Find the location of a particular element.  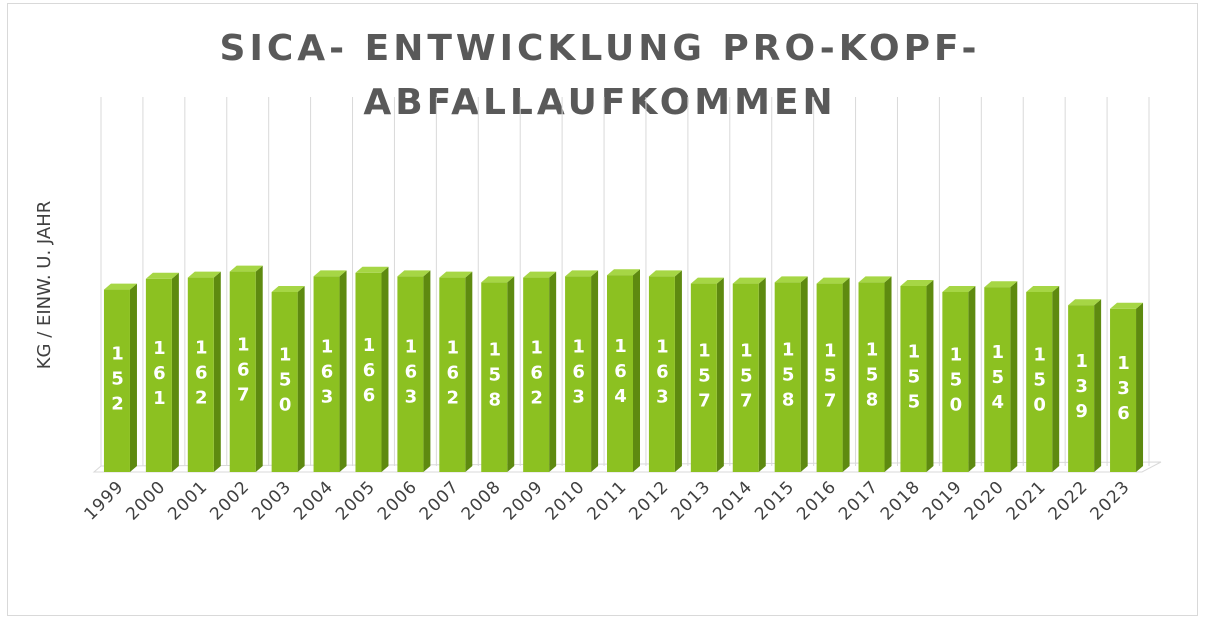

data-label: 161 is located at coordinates (159, 375).